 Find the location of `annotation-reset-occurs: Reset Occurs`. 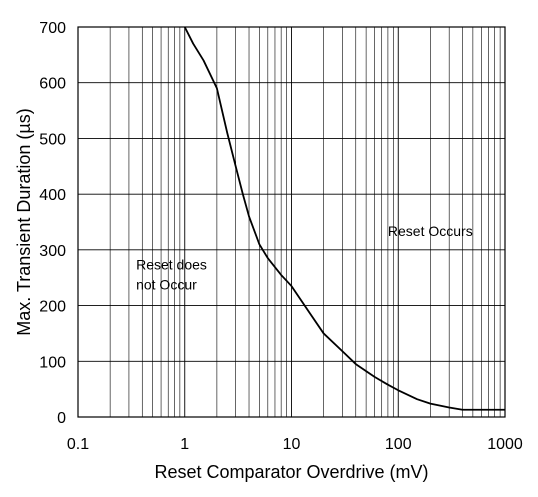

annotation-reset-occurs: Reset Occurs is located at coordinates (430, 231).